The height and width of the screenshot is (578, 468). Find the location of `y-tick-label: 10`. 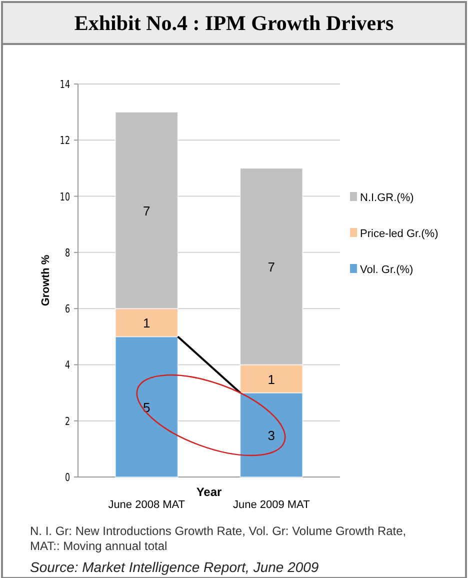

y-tick-label: 10 is located at coordinates (65, 197).